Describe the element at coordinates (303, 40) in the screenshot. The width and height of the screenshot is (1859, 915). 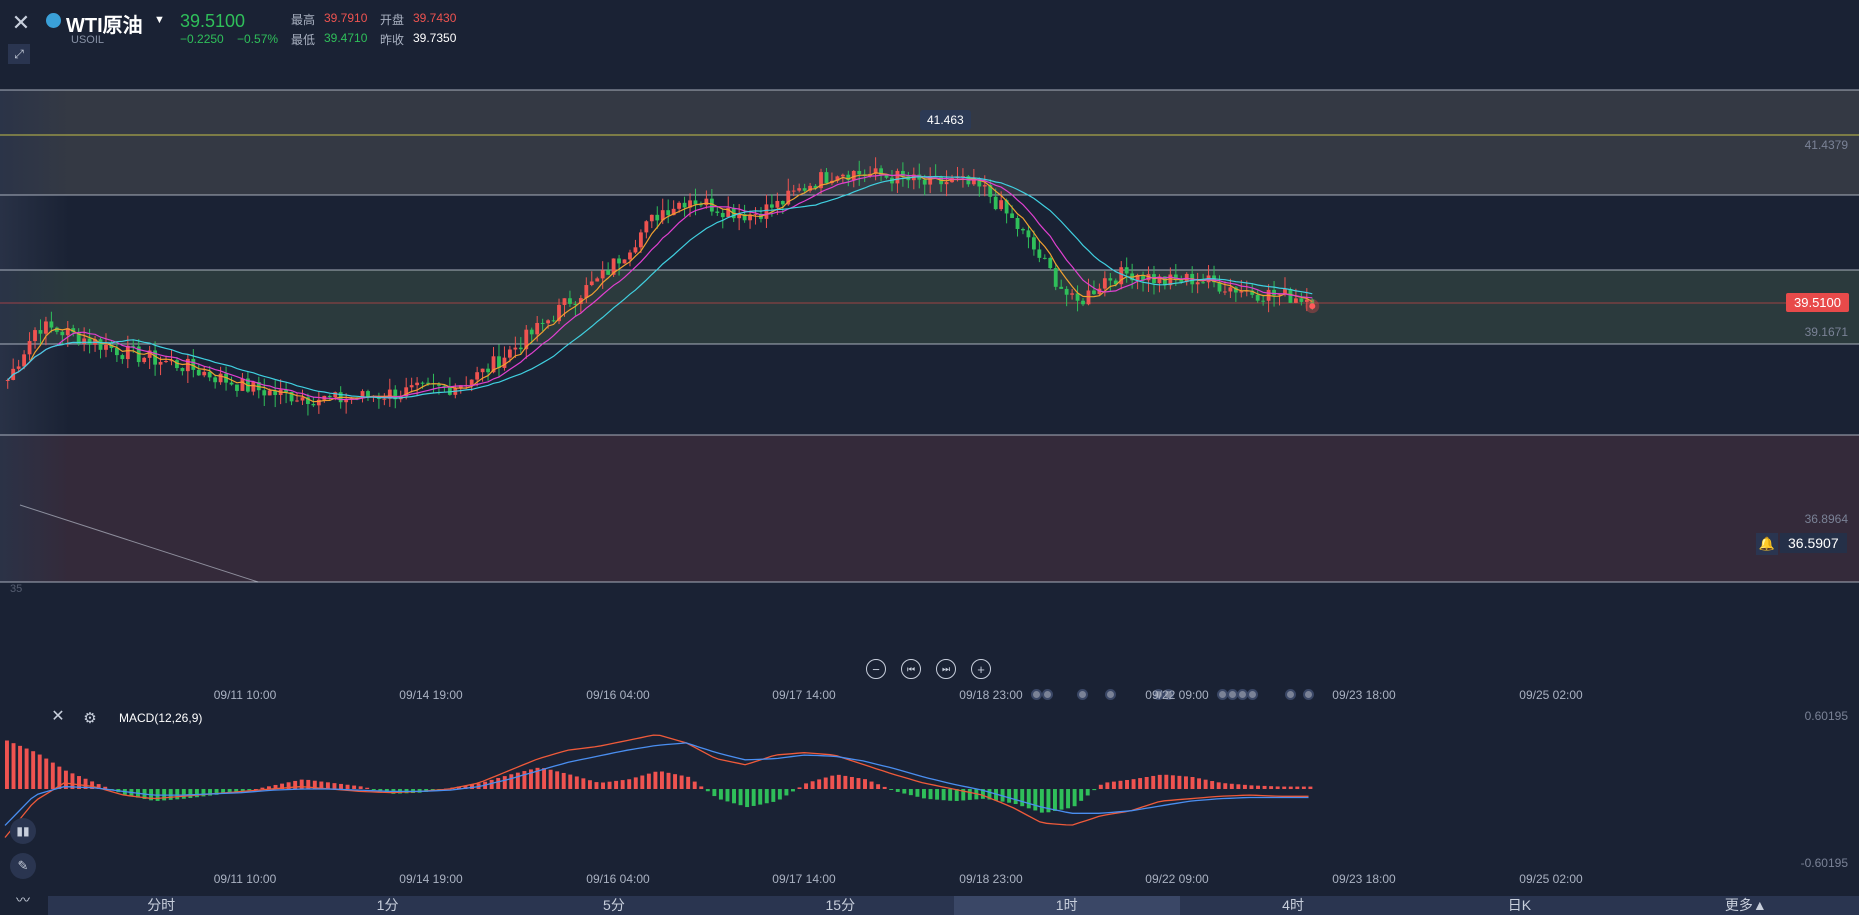
I see `low-label: 最低` at that location.